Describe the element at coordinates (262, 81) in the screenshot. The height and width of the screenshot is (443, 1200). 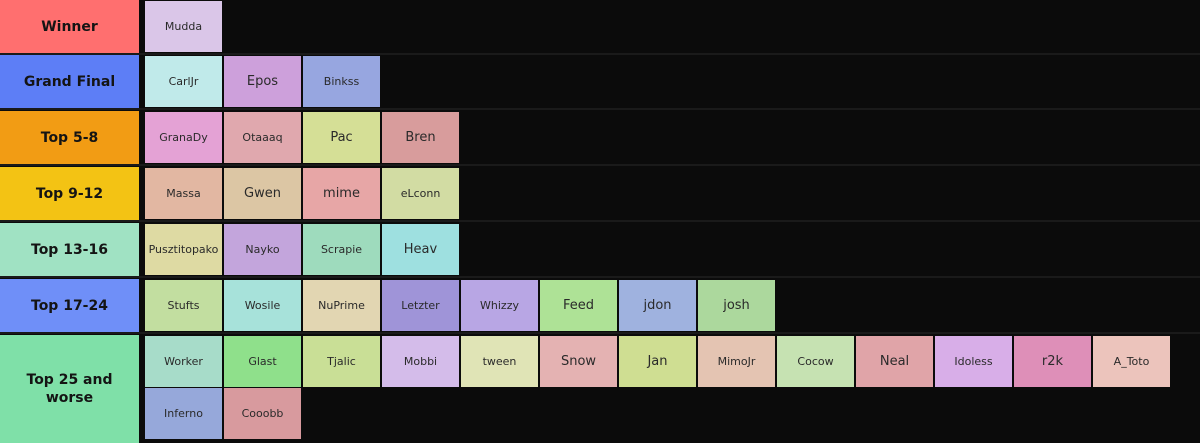
I see `tier-item: Epos` at that location.